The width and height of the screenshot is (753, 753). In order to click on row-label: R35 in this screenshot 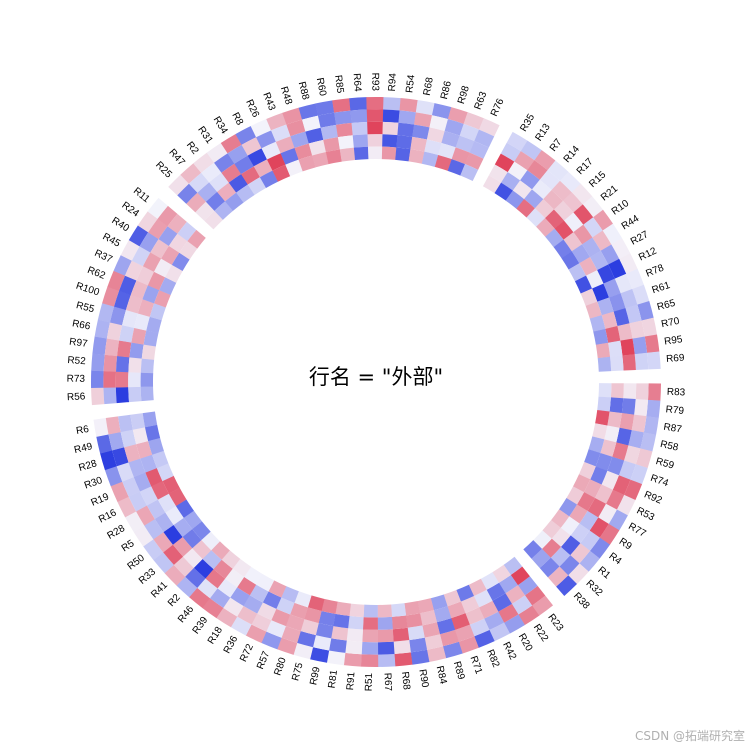, I will do `click(527, 123)`.